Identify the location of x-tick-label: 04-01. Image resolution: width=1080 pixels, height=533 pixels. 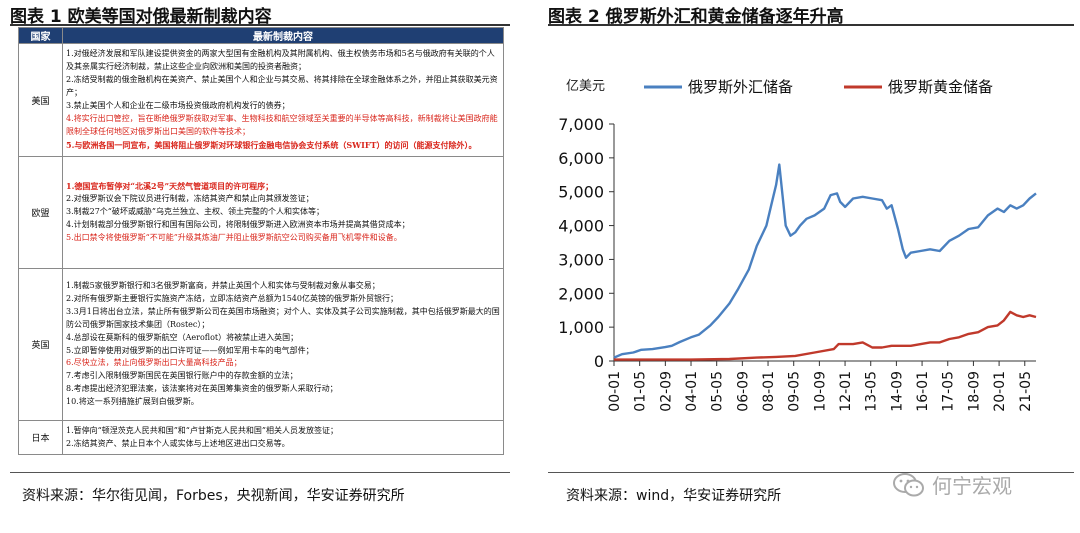
(692, 391).